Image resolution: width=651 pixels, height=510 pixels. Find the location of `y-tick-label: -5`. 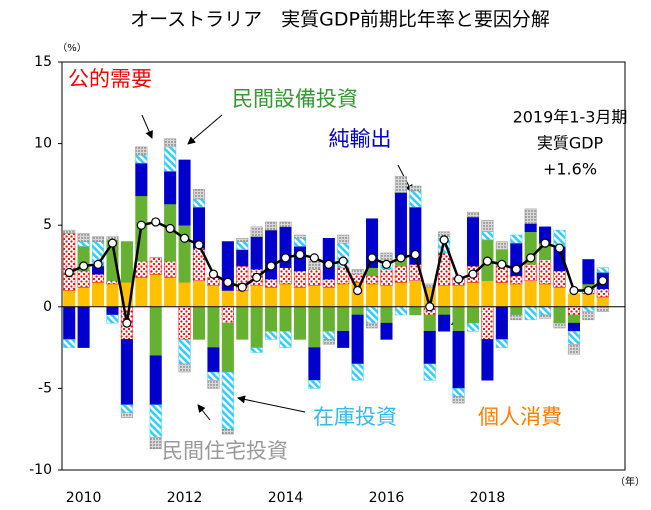

y-tick-label: -5 is located at coordinates (45, 388).